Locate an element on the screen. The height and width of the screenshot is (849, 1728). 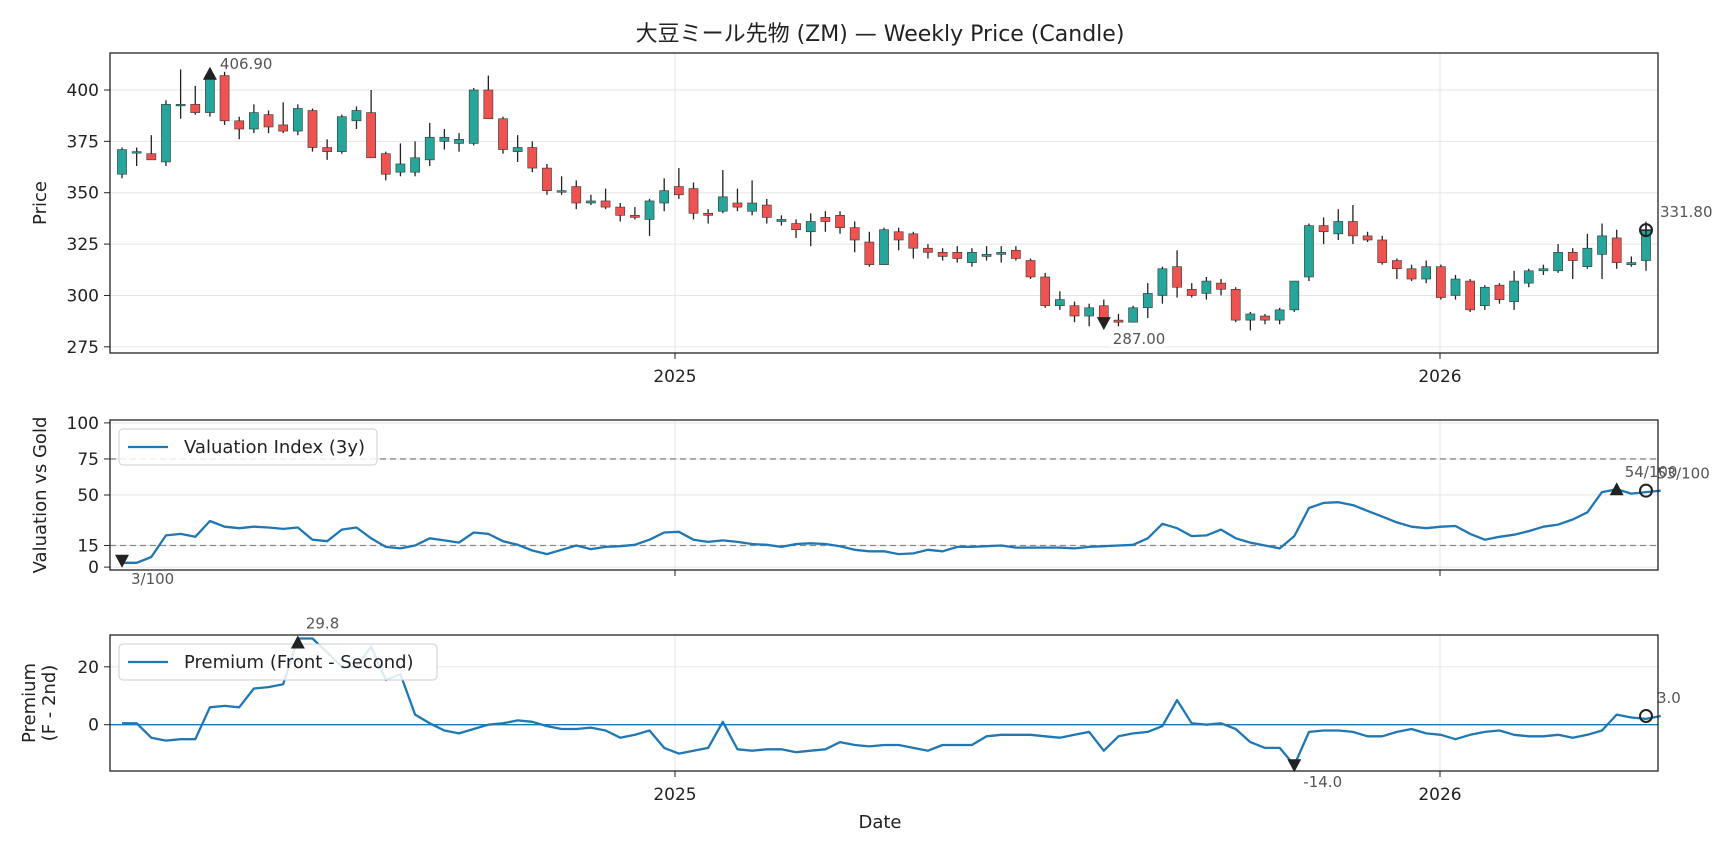
max-label: 54/100 is located at coordinates (1651, 472).